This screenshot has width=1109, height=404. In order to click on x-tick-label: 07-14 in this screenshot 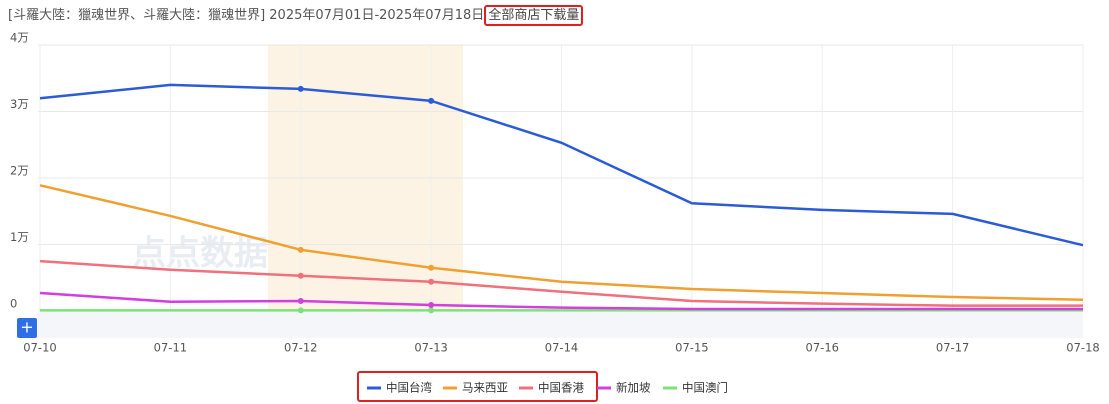, I will do `click(561, 348)`.